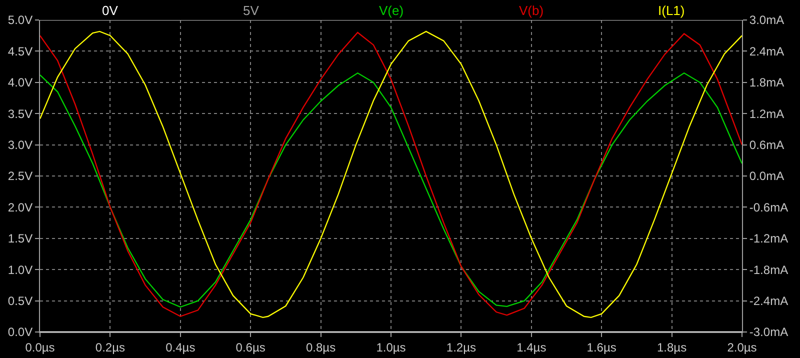 This screenshot has width=800, height=358. What do you see at coordinates (20, 145) in the screenshot?
I see `y-tick-label: 3.0V` at bounding box center [20, 145].